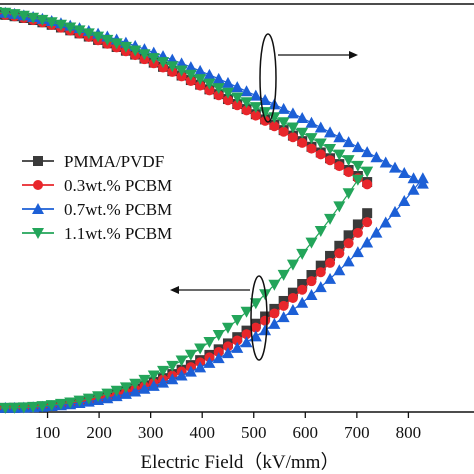  I want to click on x-axis-ticks: 100 200 300 400 500 600 700 800, so click(228, 427).